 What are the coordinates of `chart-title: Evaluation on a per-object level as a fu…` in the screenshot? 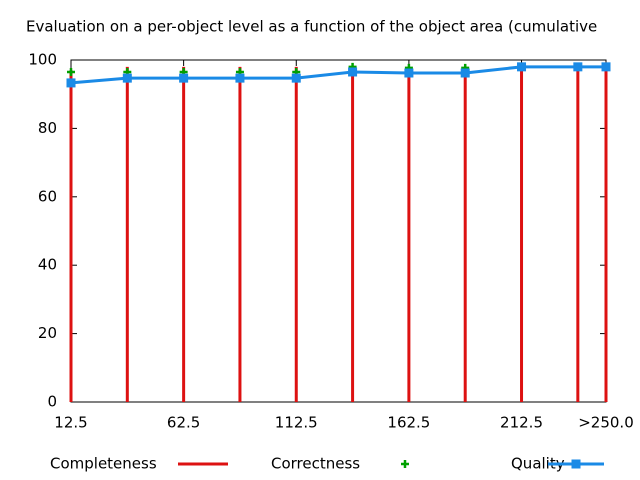 It's located at (311, 27).